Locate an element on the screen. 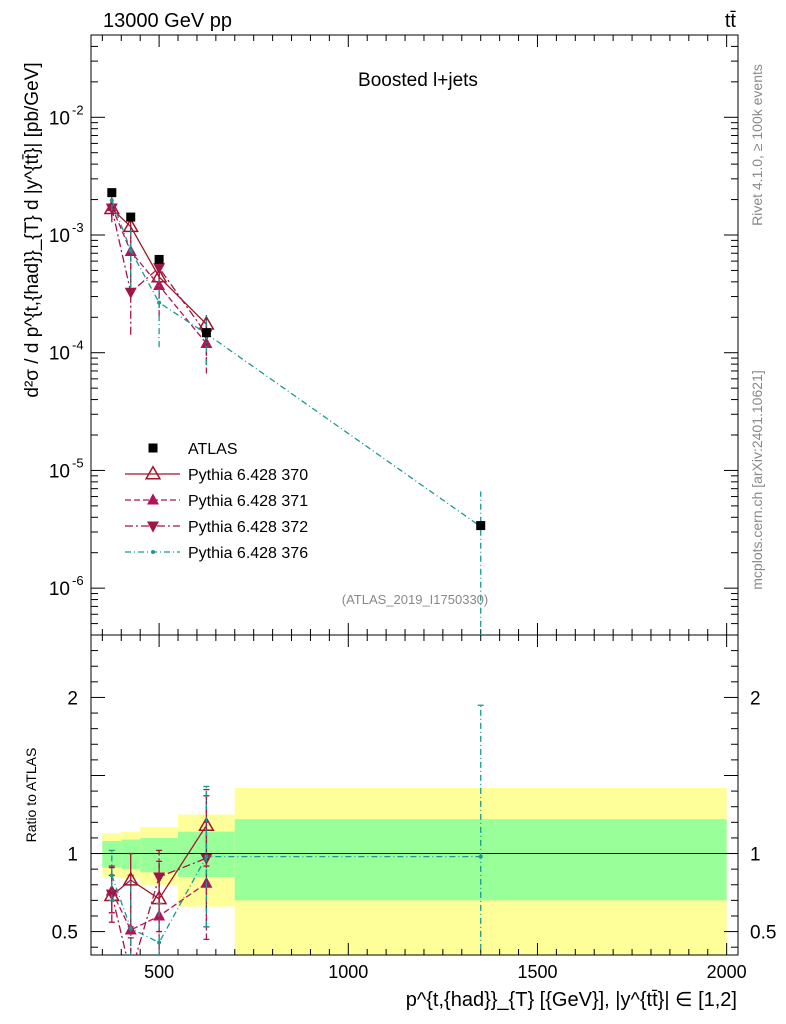  process-label: tt̄ is located at coordinates (731, 21).